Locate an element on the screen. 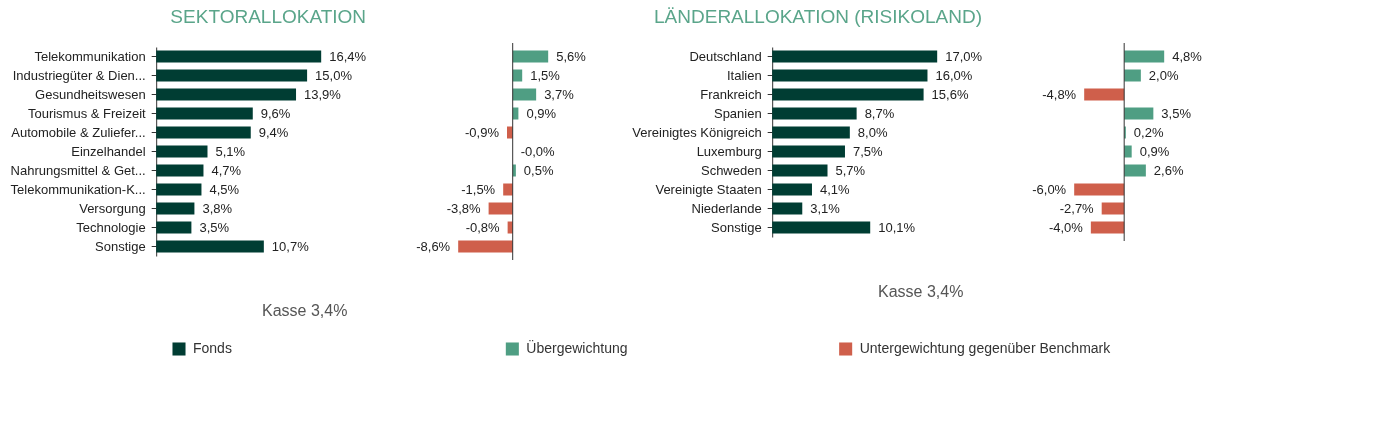 The width and height of the screenshot is (1392, 428). data-label: -8,6% is located at coordinates (433, 246).